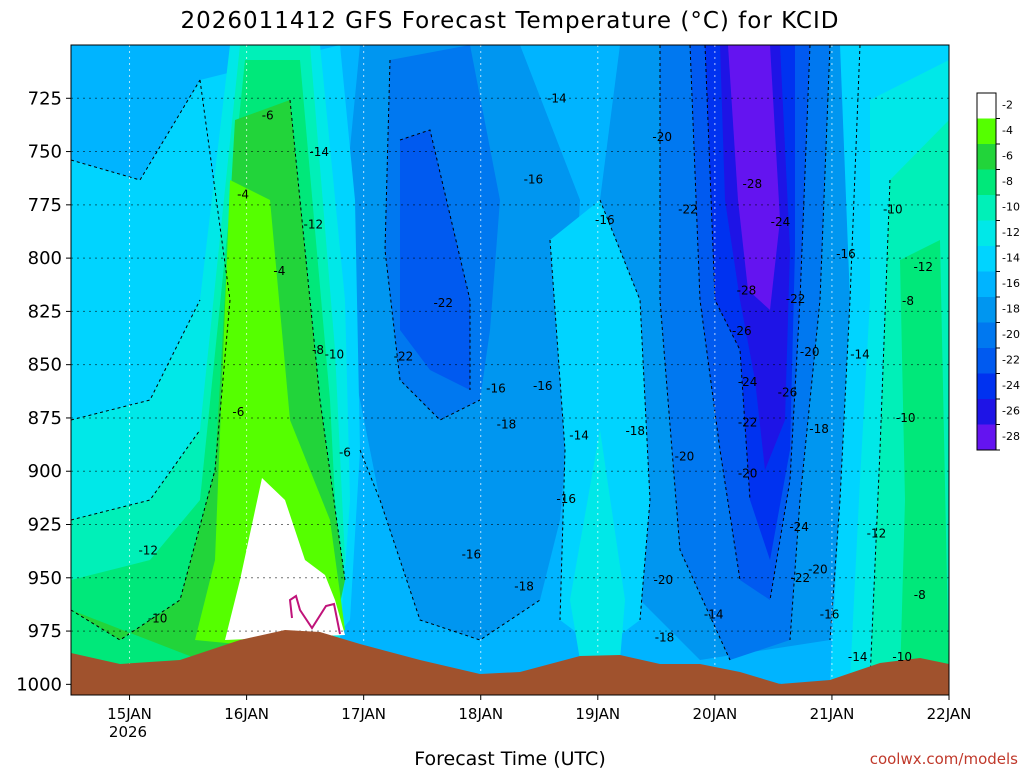  I want to click on y-tick-label: 1000, so click(39, 684).